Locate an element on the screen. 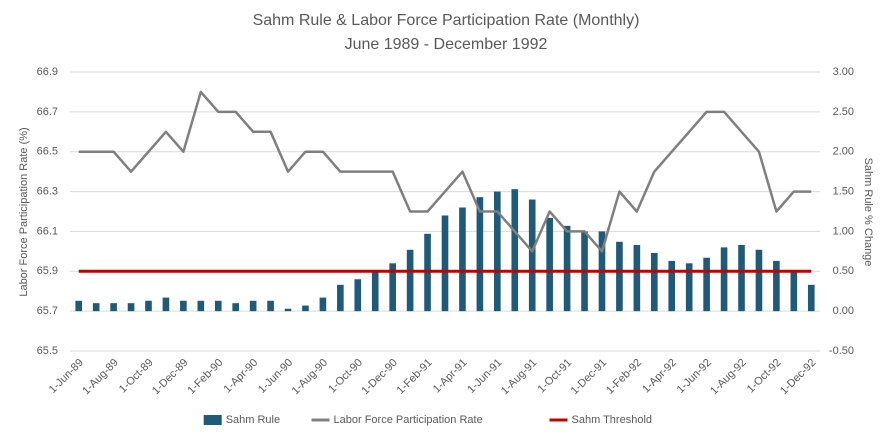 The height and width of the screenshot is (440, 892). y-tick-label: 66.3 is located at coordinates (47, 191).